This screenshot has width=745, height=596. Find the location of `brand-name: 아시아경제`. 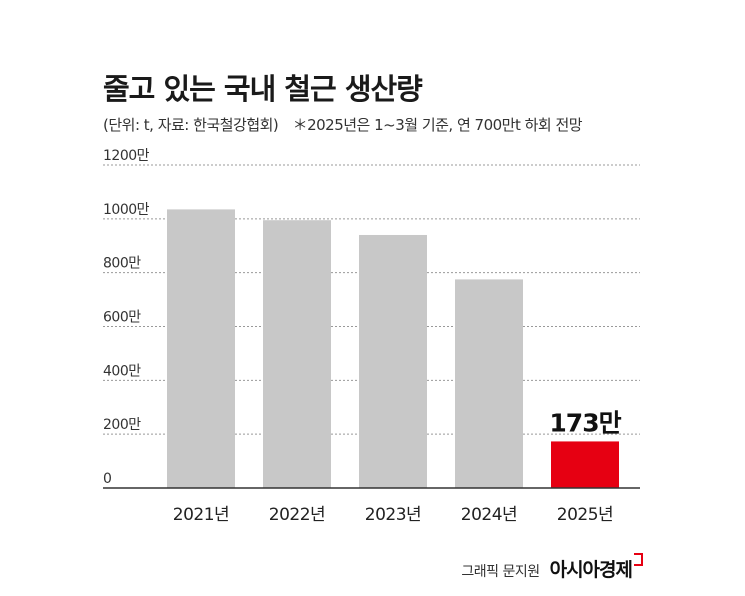

brand-name: 아시아경제 is located at coordinates (591, 570).